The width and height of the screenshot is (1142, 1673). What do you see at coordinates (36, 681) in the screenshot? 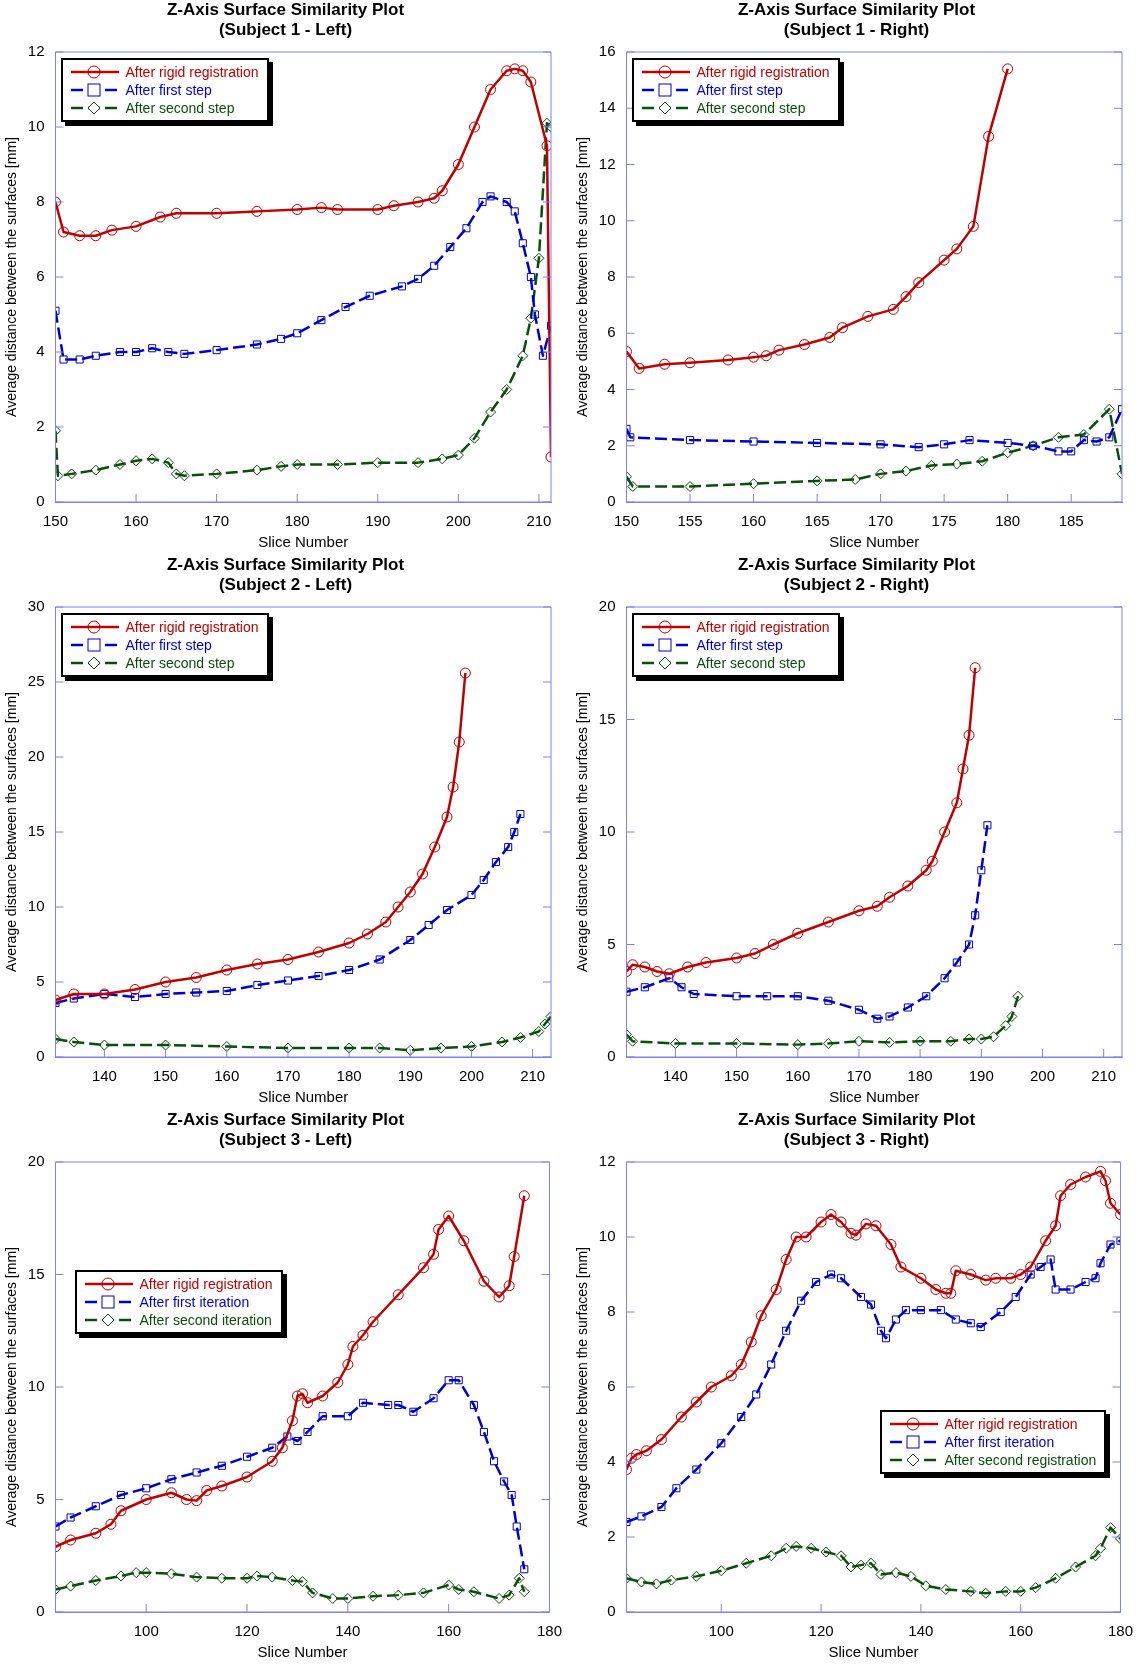
I see `y-tick-label: 25` at bounding box center [36, 681].